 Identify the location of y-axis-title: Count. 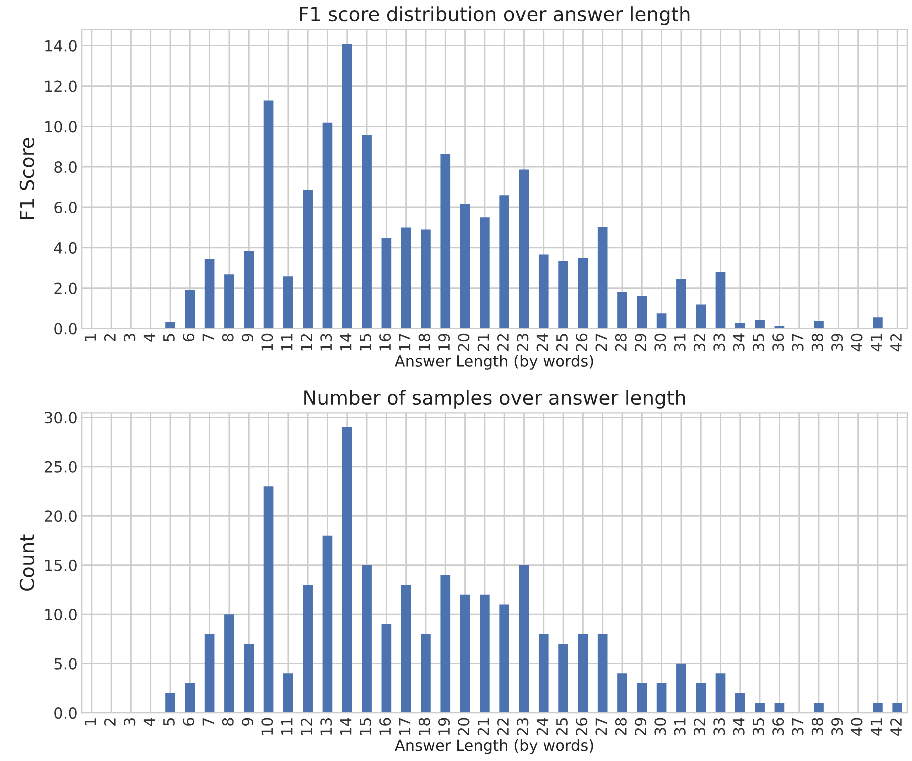
(27, 562).